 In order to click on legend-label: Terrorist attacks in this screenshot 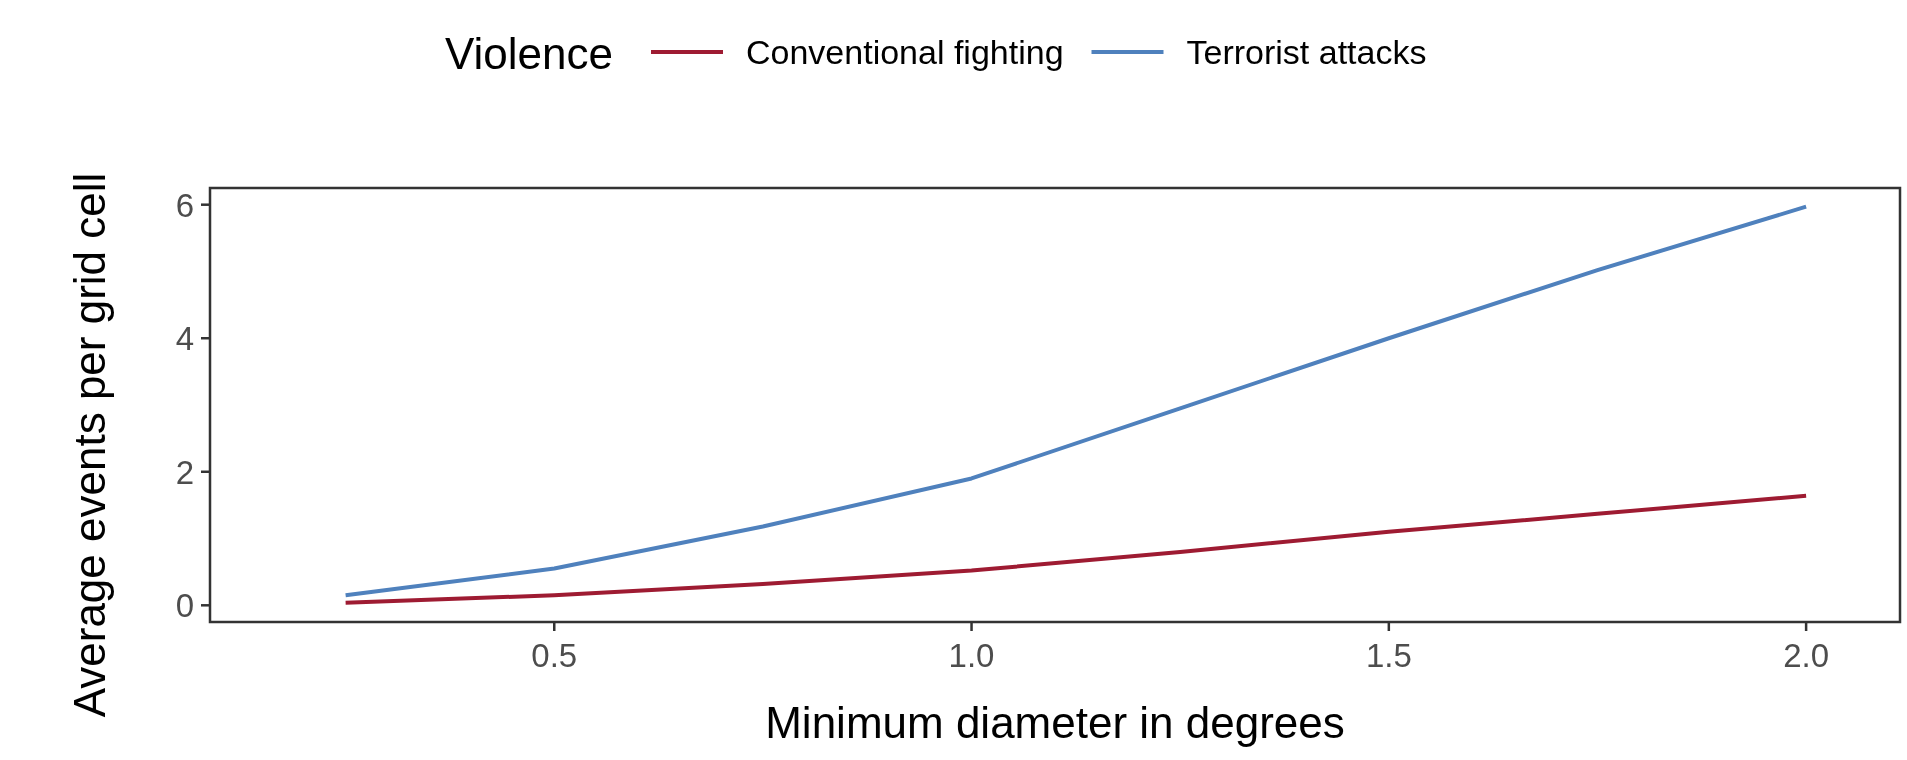, I will do `click(1306, 52)`.